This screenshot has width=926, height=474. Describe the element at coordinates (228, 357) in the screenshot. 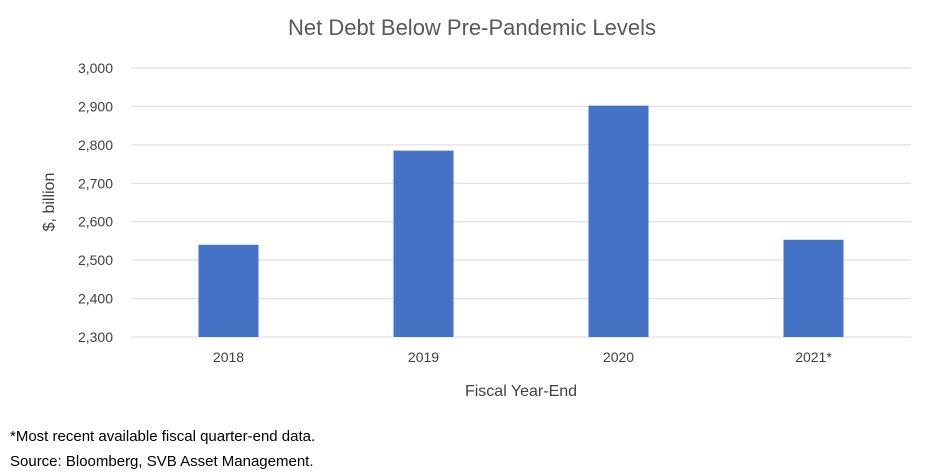

I see `x-tick-label: 2018` at that location.